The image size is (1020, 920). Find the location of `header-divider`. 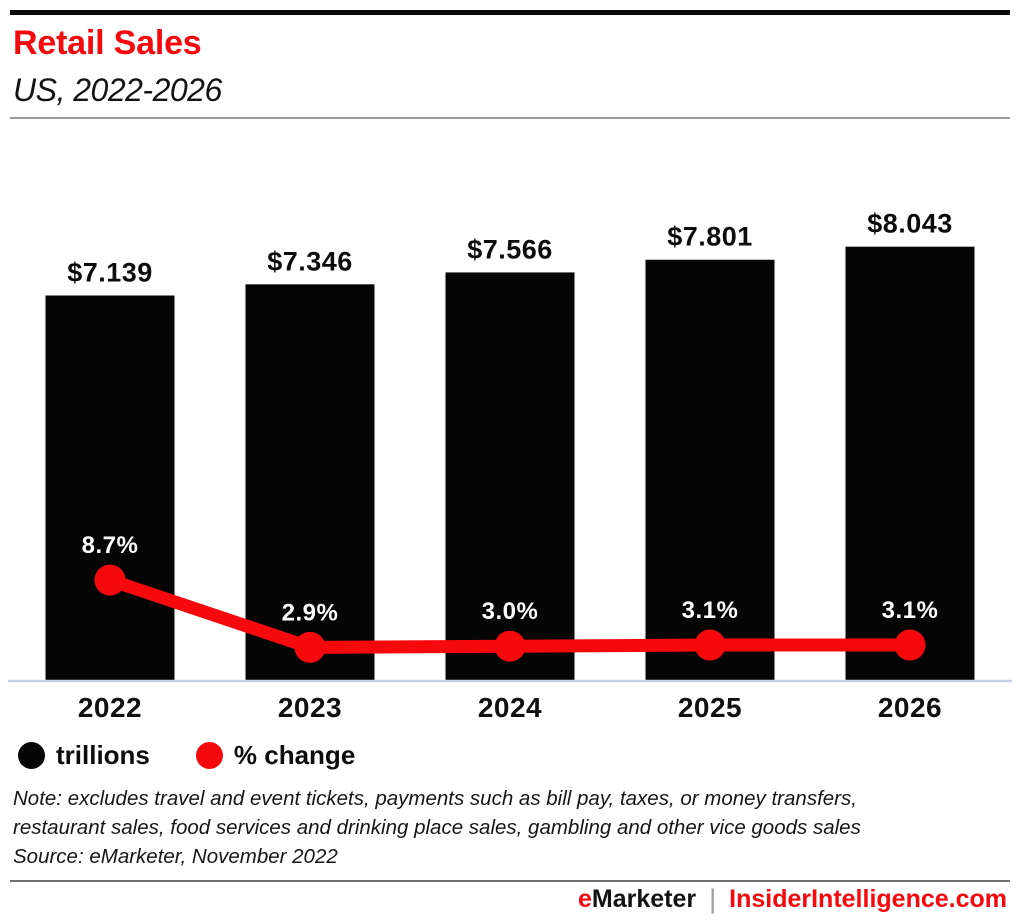

header-divider is located at coordinates (510, 118).